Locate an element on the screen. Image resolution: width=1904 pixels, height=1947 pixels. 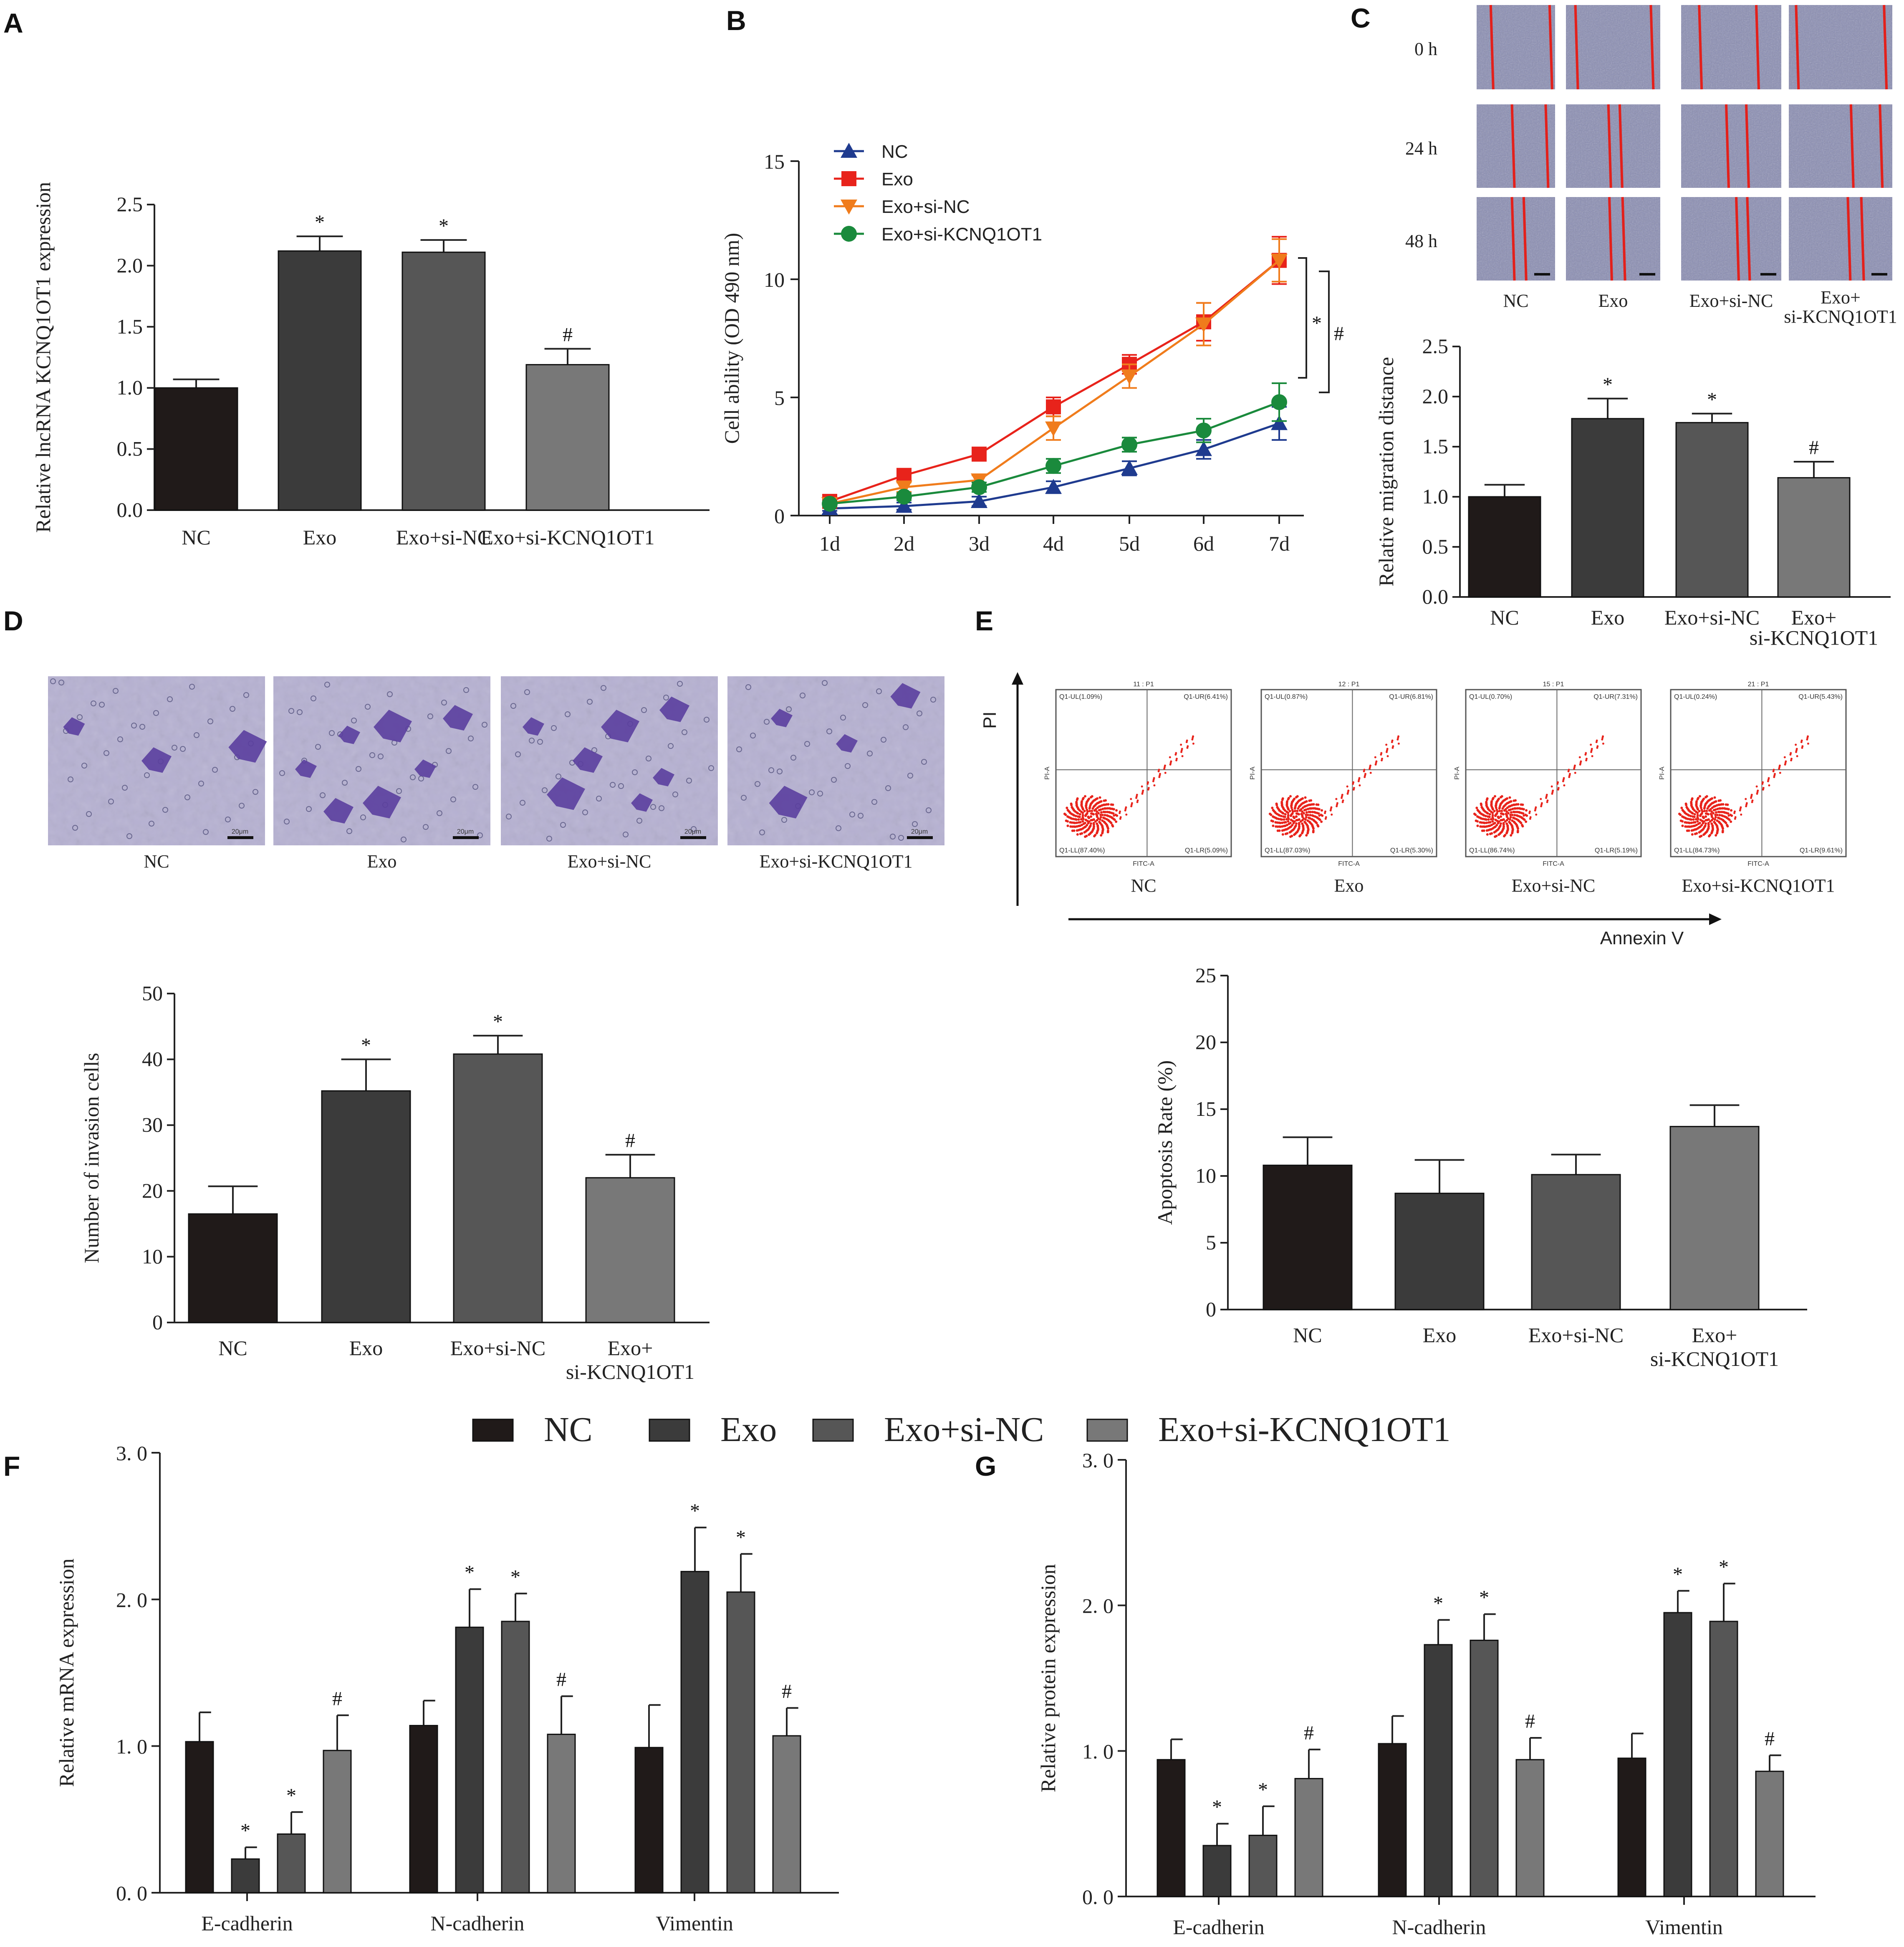
scale-label: 20μm is located at coordinates (465, 831).